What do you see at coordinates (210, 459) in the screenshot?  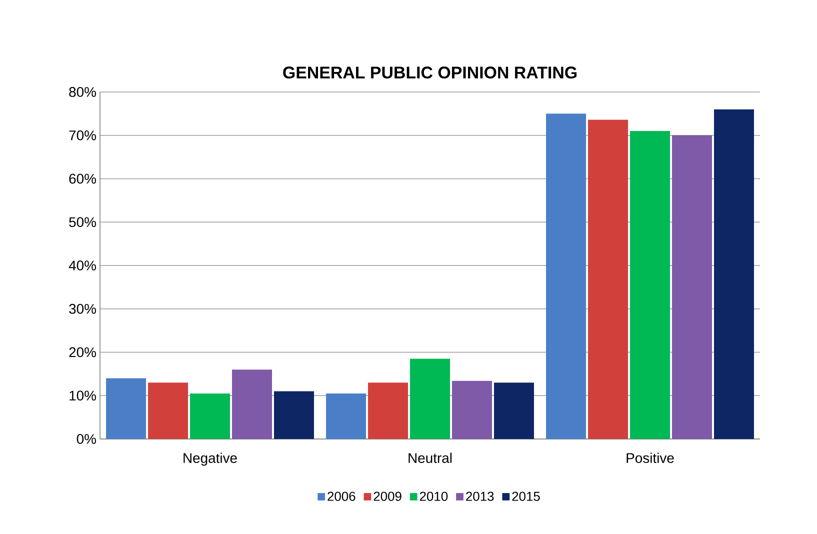 I see `x-tick-label: Negative` at bounding box center [210, 459].